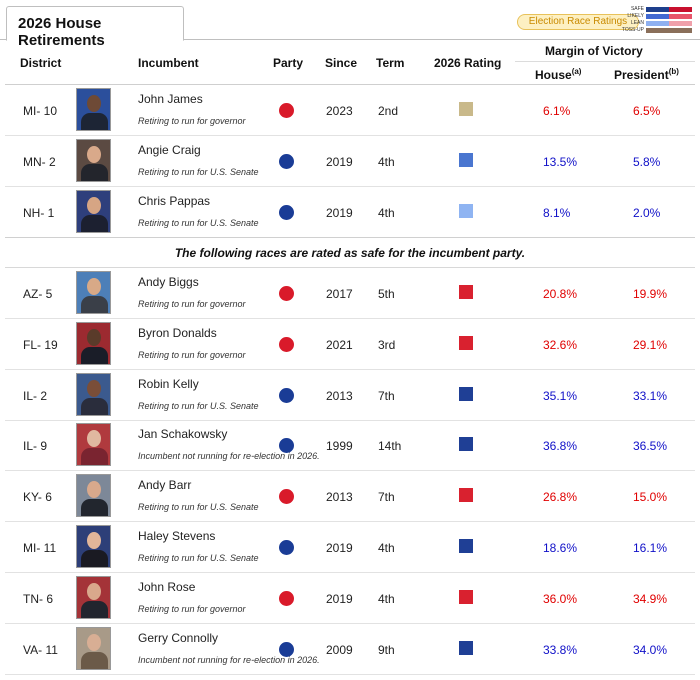 This screenshot has height=680, width=700. I want to click on header-bottom-line, so click(350, 84).